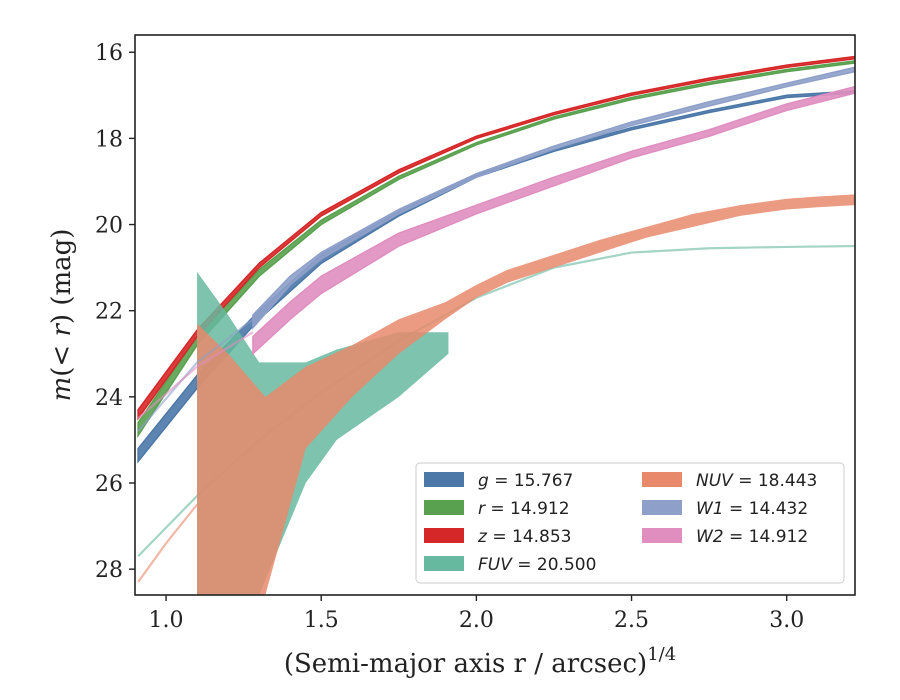 The image size is (900, 700). What do you see at coordinates (62, 277) in the screenshot?
I see `y-axis-label-close: ) (mag)` at bounding box center [62, 277].